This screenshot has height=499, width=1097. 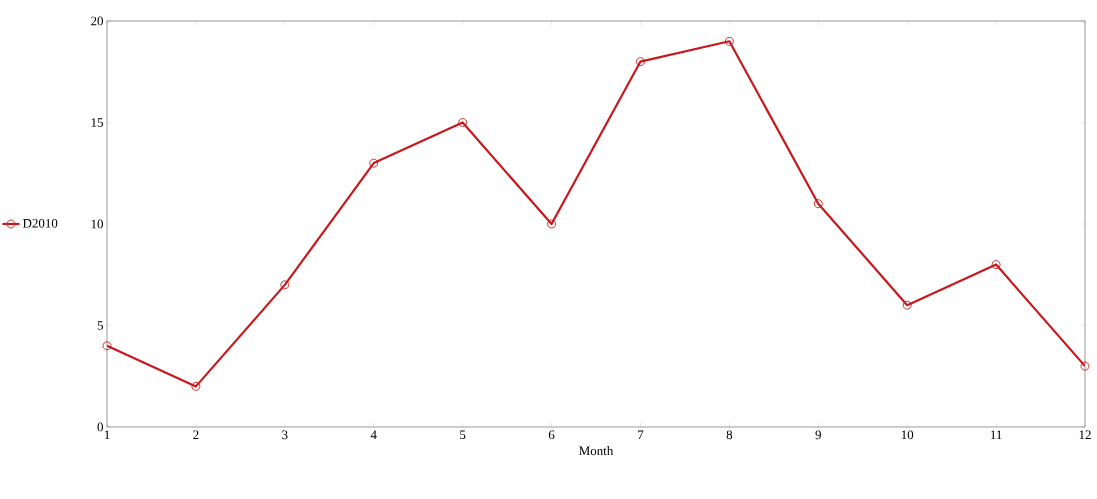 What do you see at coordinates (641, 434) in the screenshot?
I see `x-tick-label: 7` at bounding box center [641, 434].